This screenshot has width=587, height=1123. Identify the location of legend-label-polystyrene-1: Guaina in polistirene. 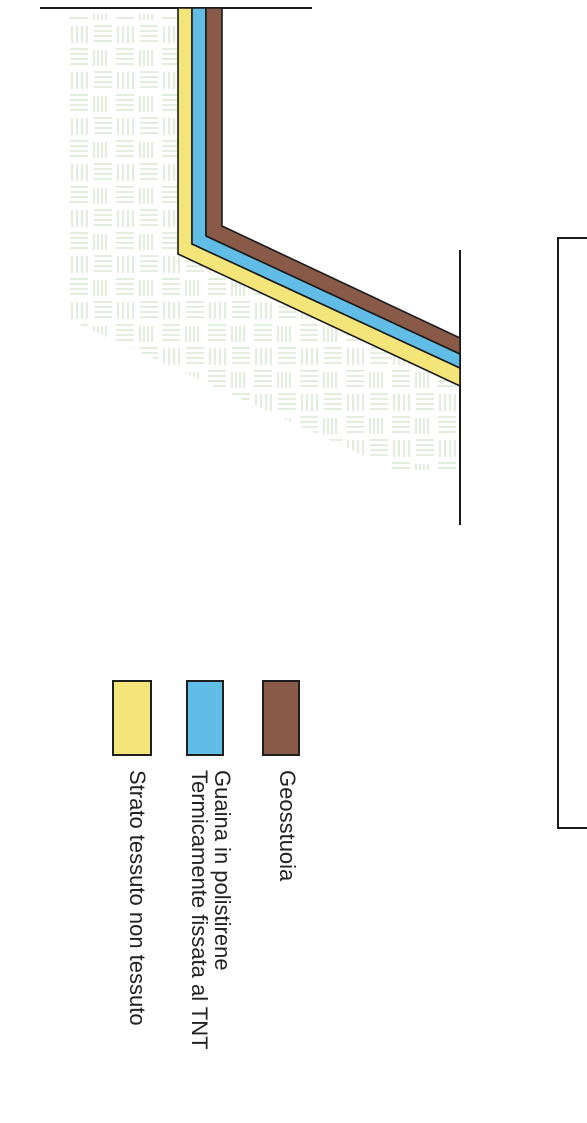
(222, 870).